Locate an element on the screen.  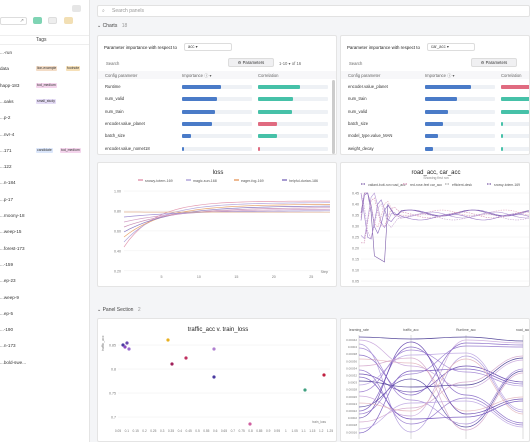
filter-icon is located at coordinates (37, 20).